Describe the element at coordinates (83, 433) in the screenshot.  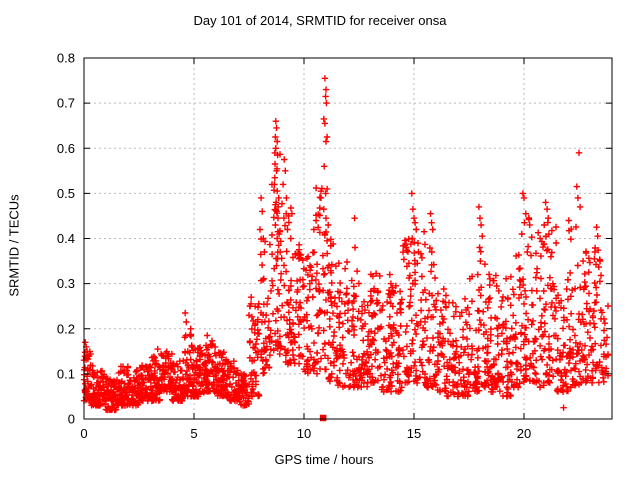
I see `x-tick-label-0: 0` at that location.